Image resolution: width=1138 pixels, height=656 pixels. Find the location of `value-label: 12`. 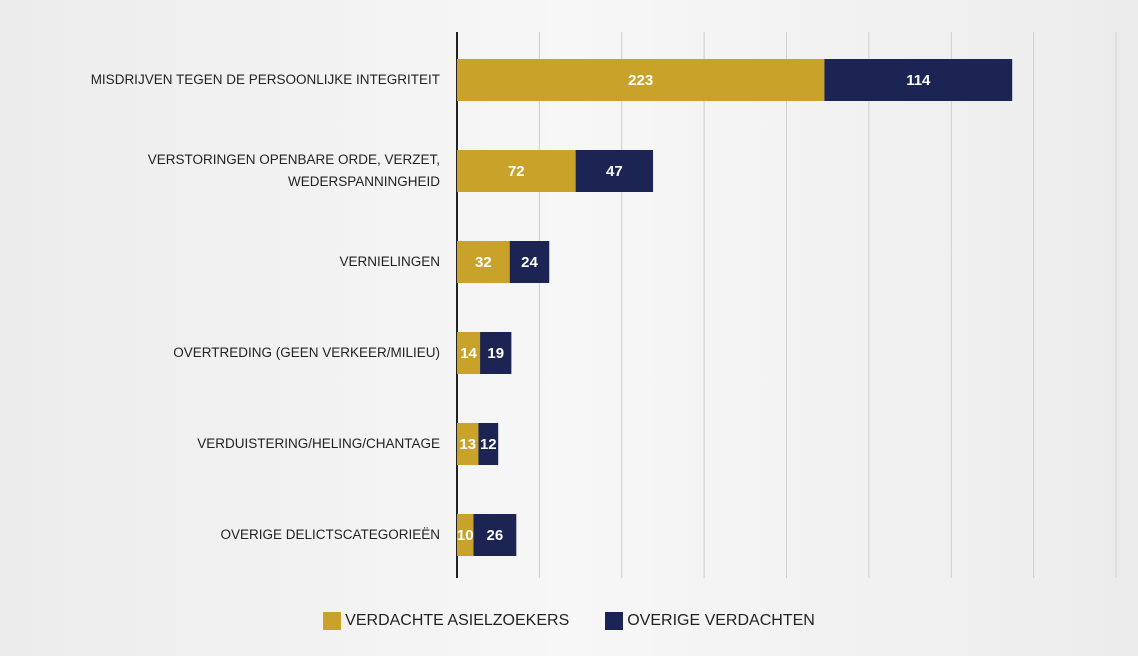

value-label: 12 is located at coordinates (488, 444).